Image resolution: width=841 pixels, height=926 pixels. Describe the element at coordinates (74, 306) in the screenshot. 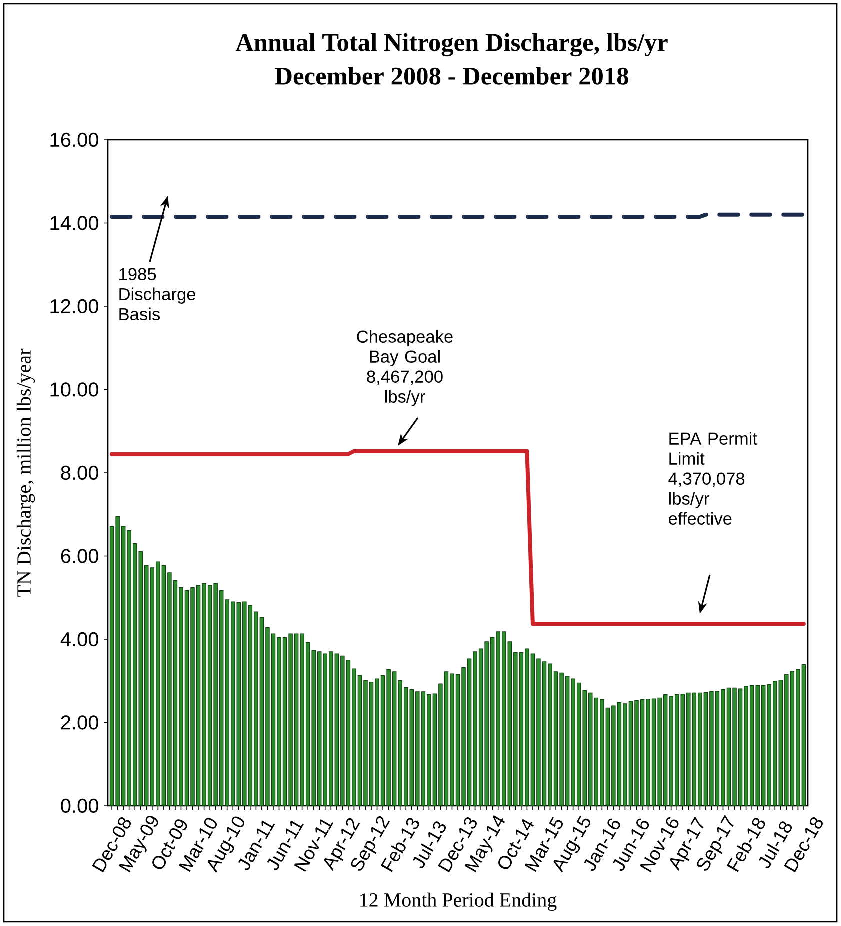

I see `y-tick-label: 12.00` at that location.